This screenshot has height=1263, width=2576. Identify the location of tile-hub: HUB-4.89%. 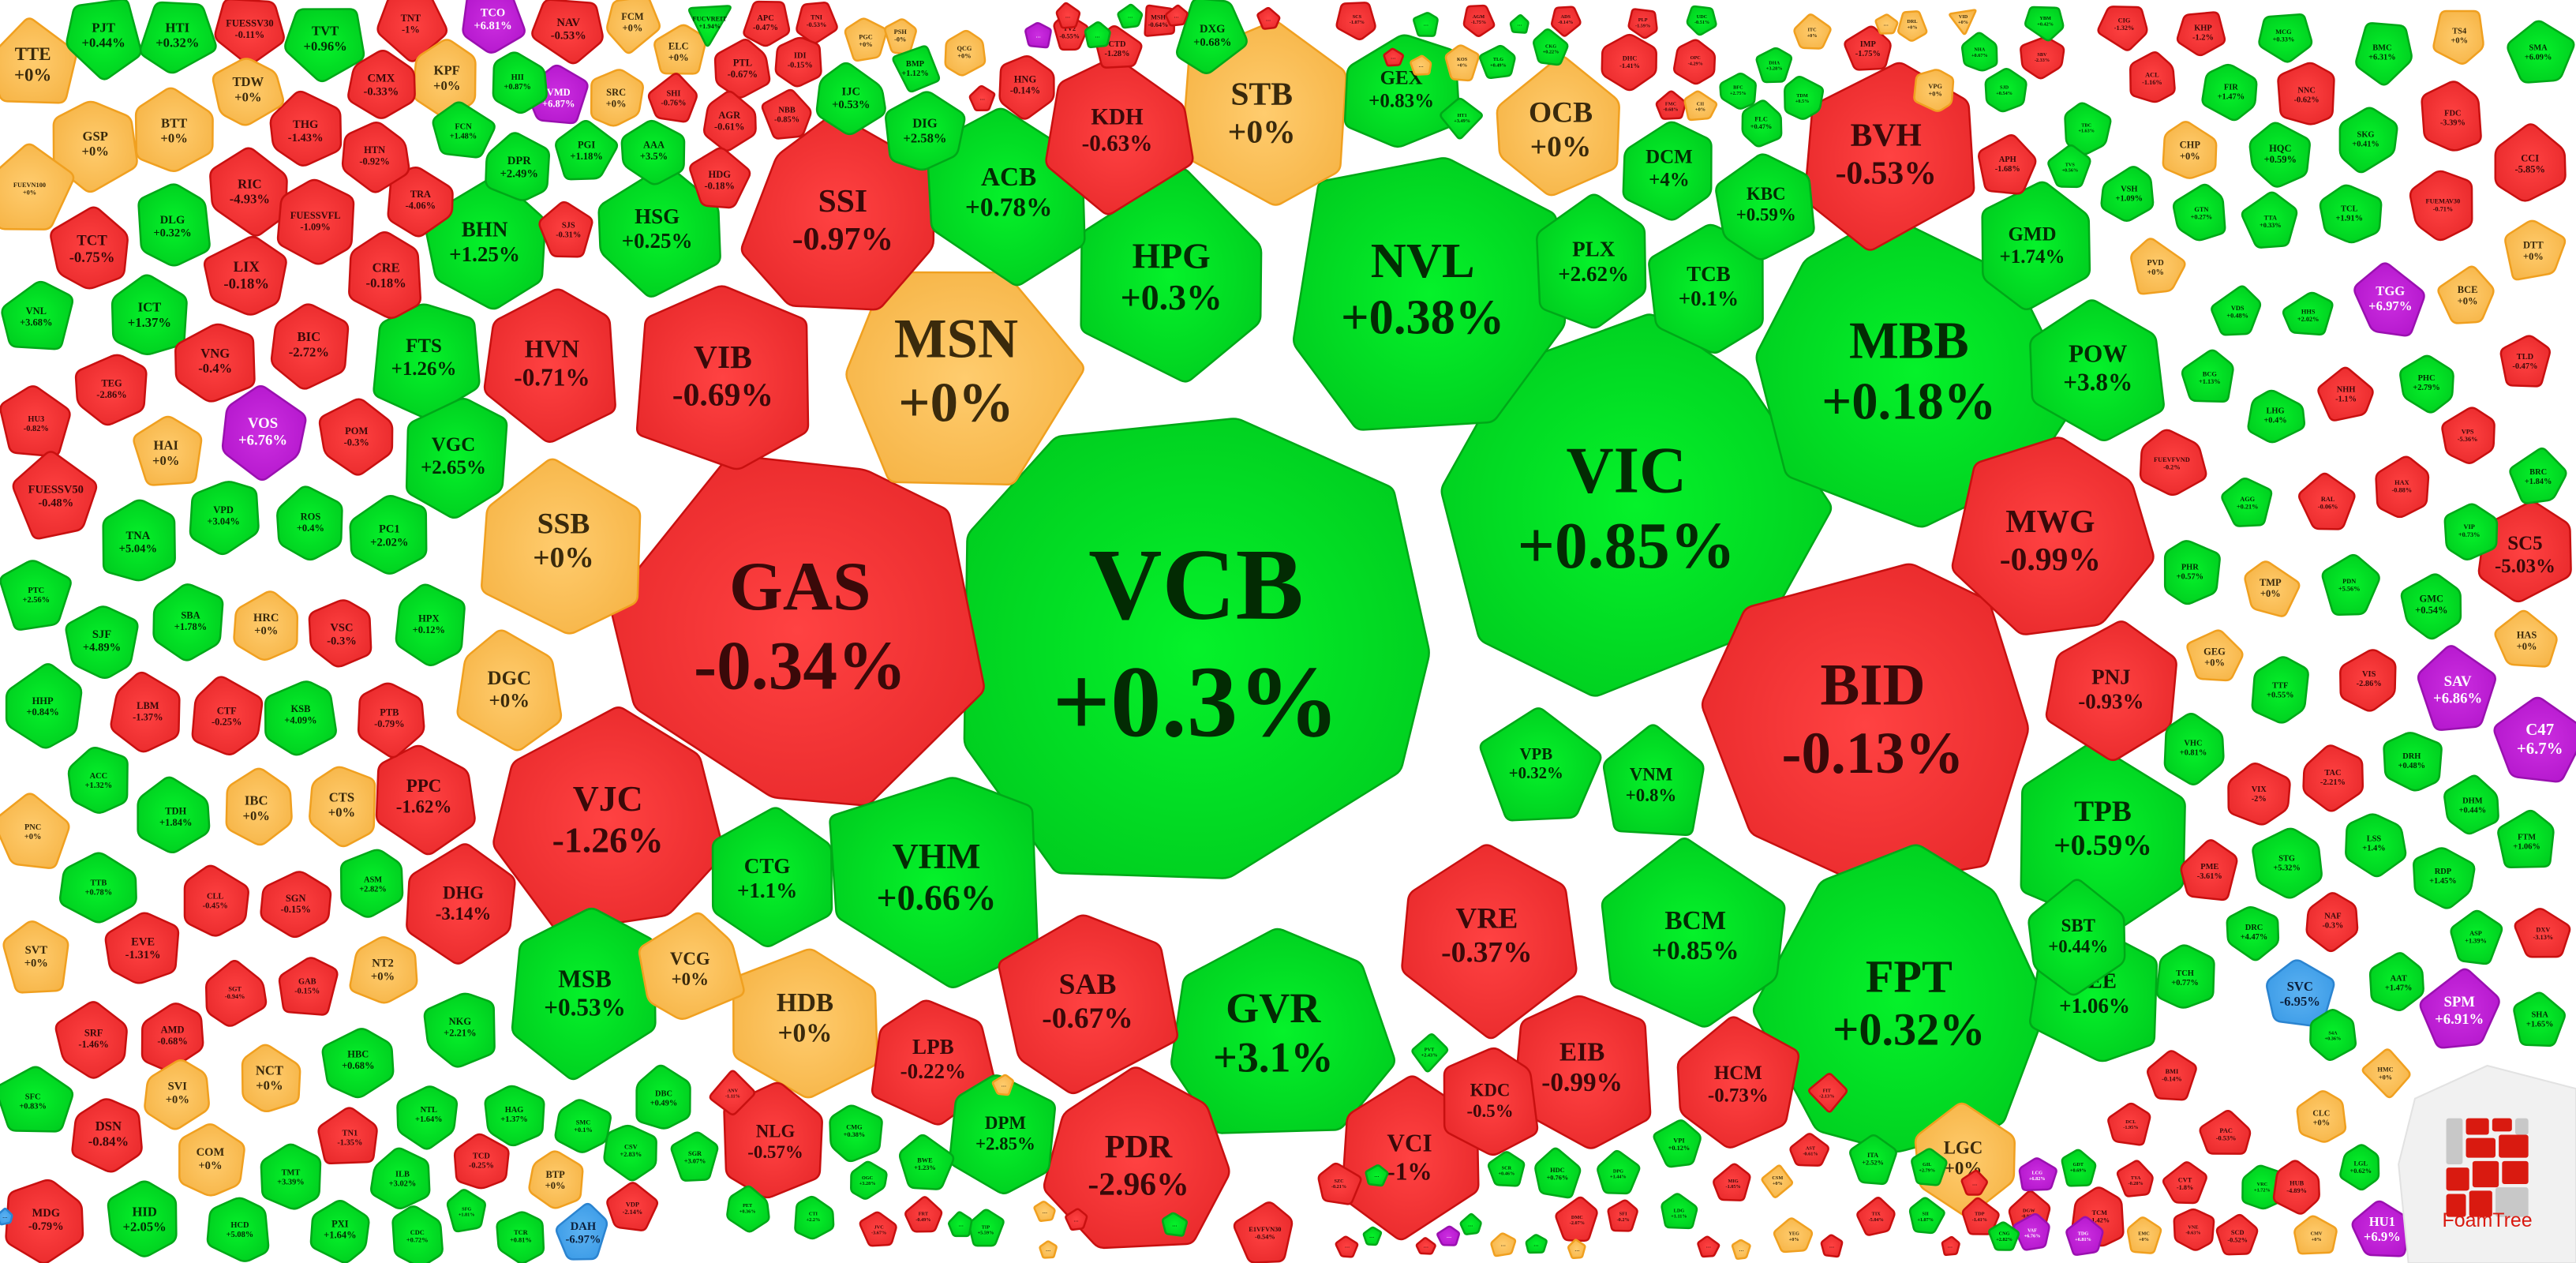
(2296, 1187).